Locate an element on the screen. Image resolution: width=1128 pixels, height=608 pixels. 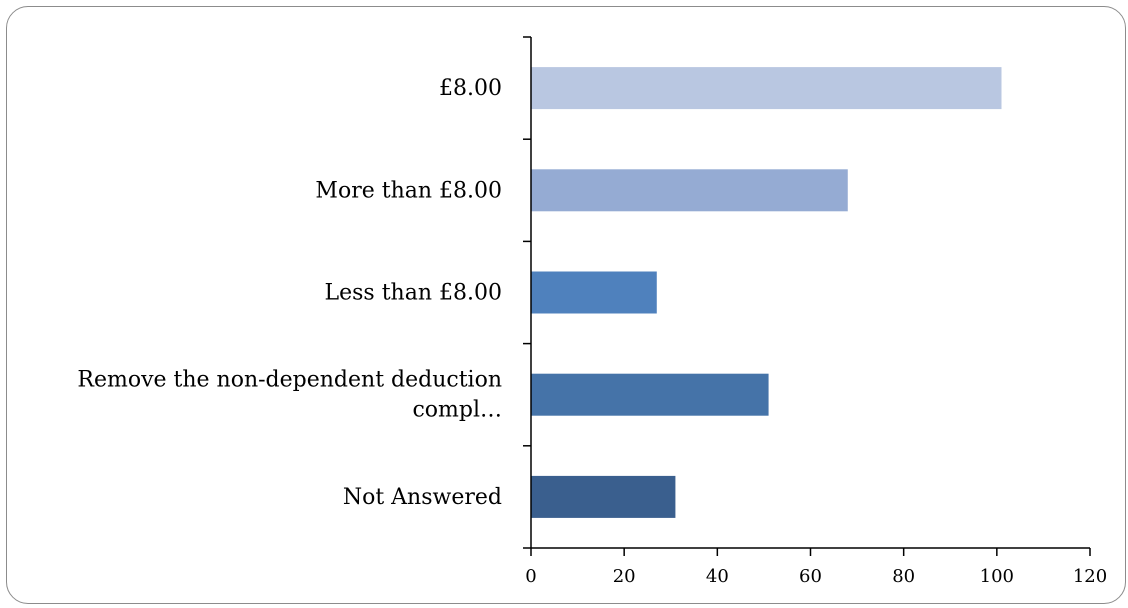
x-tick-label-5: 100 is located at coordinates (997, 576).